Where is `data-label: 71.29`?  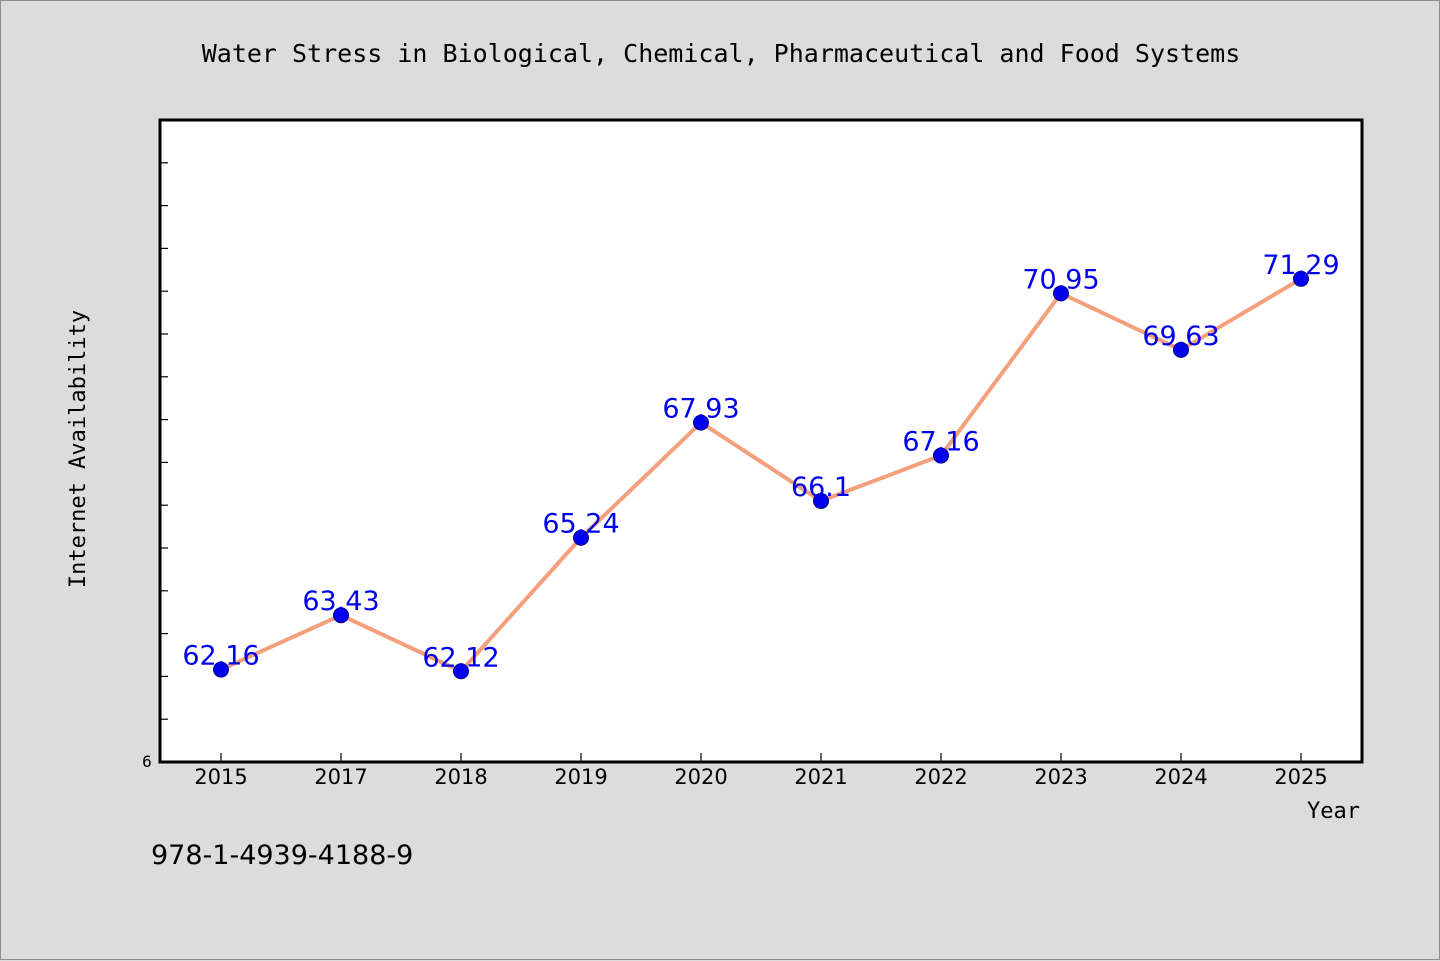 data-label: 71.29 is located at coordinates (1300, 265).